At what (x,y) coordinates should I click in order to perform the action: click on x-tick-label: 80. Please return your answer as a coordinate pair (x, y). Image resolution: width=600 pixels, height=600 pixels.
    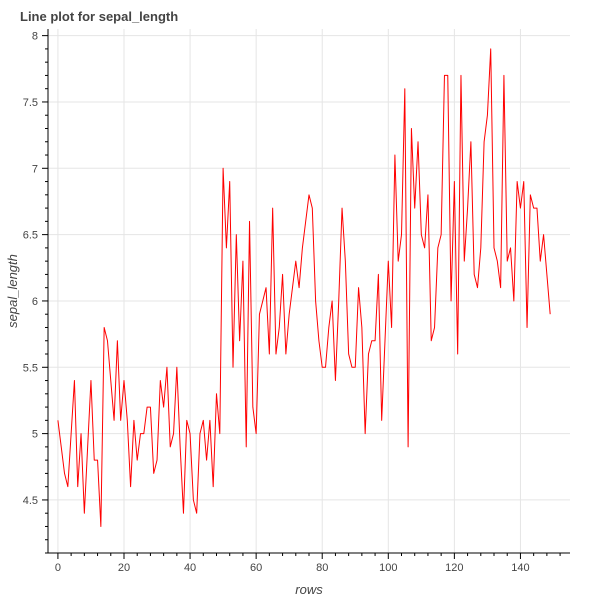
    Looking at the image, I should click on (322, 568).